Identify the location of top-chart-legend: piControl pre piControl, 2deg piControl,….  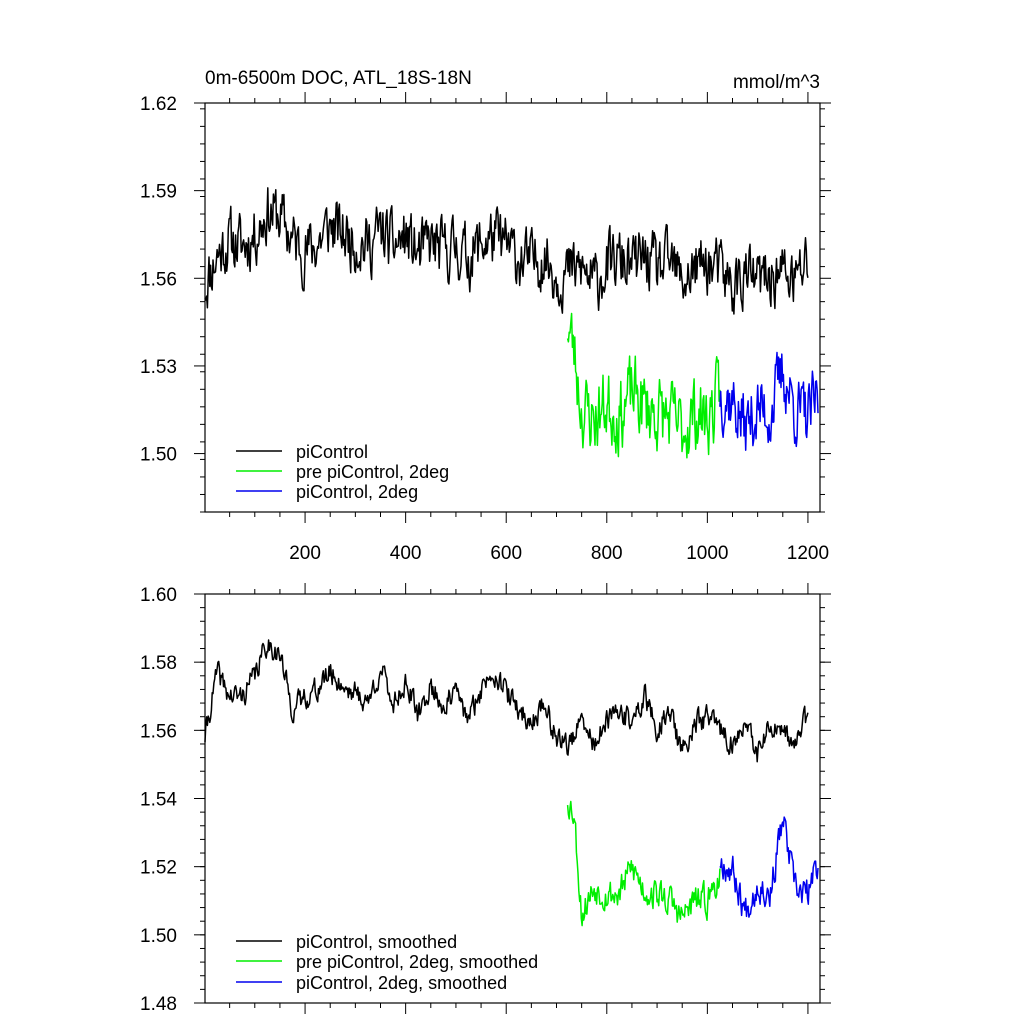
(342, 472).